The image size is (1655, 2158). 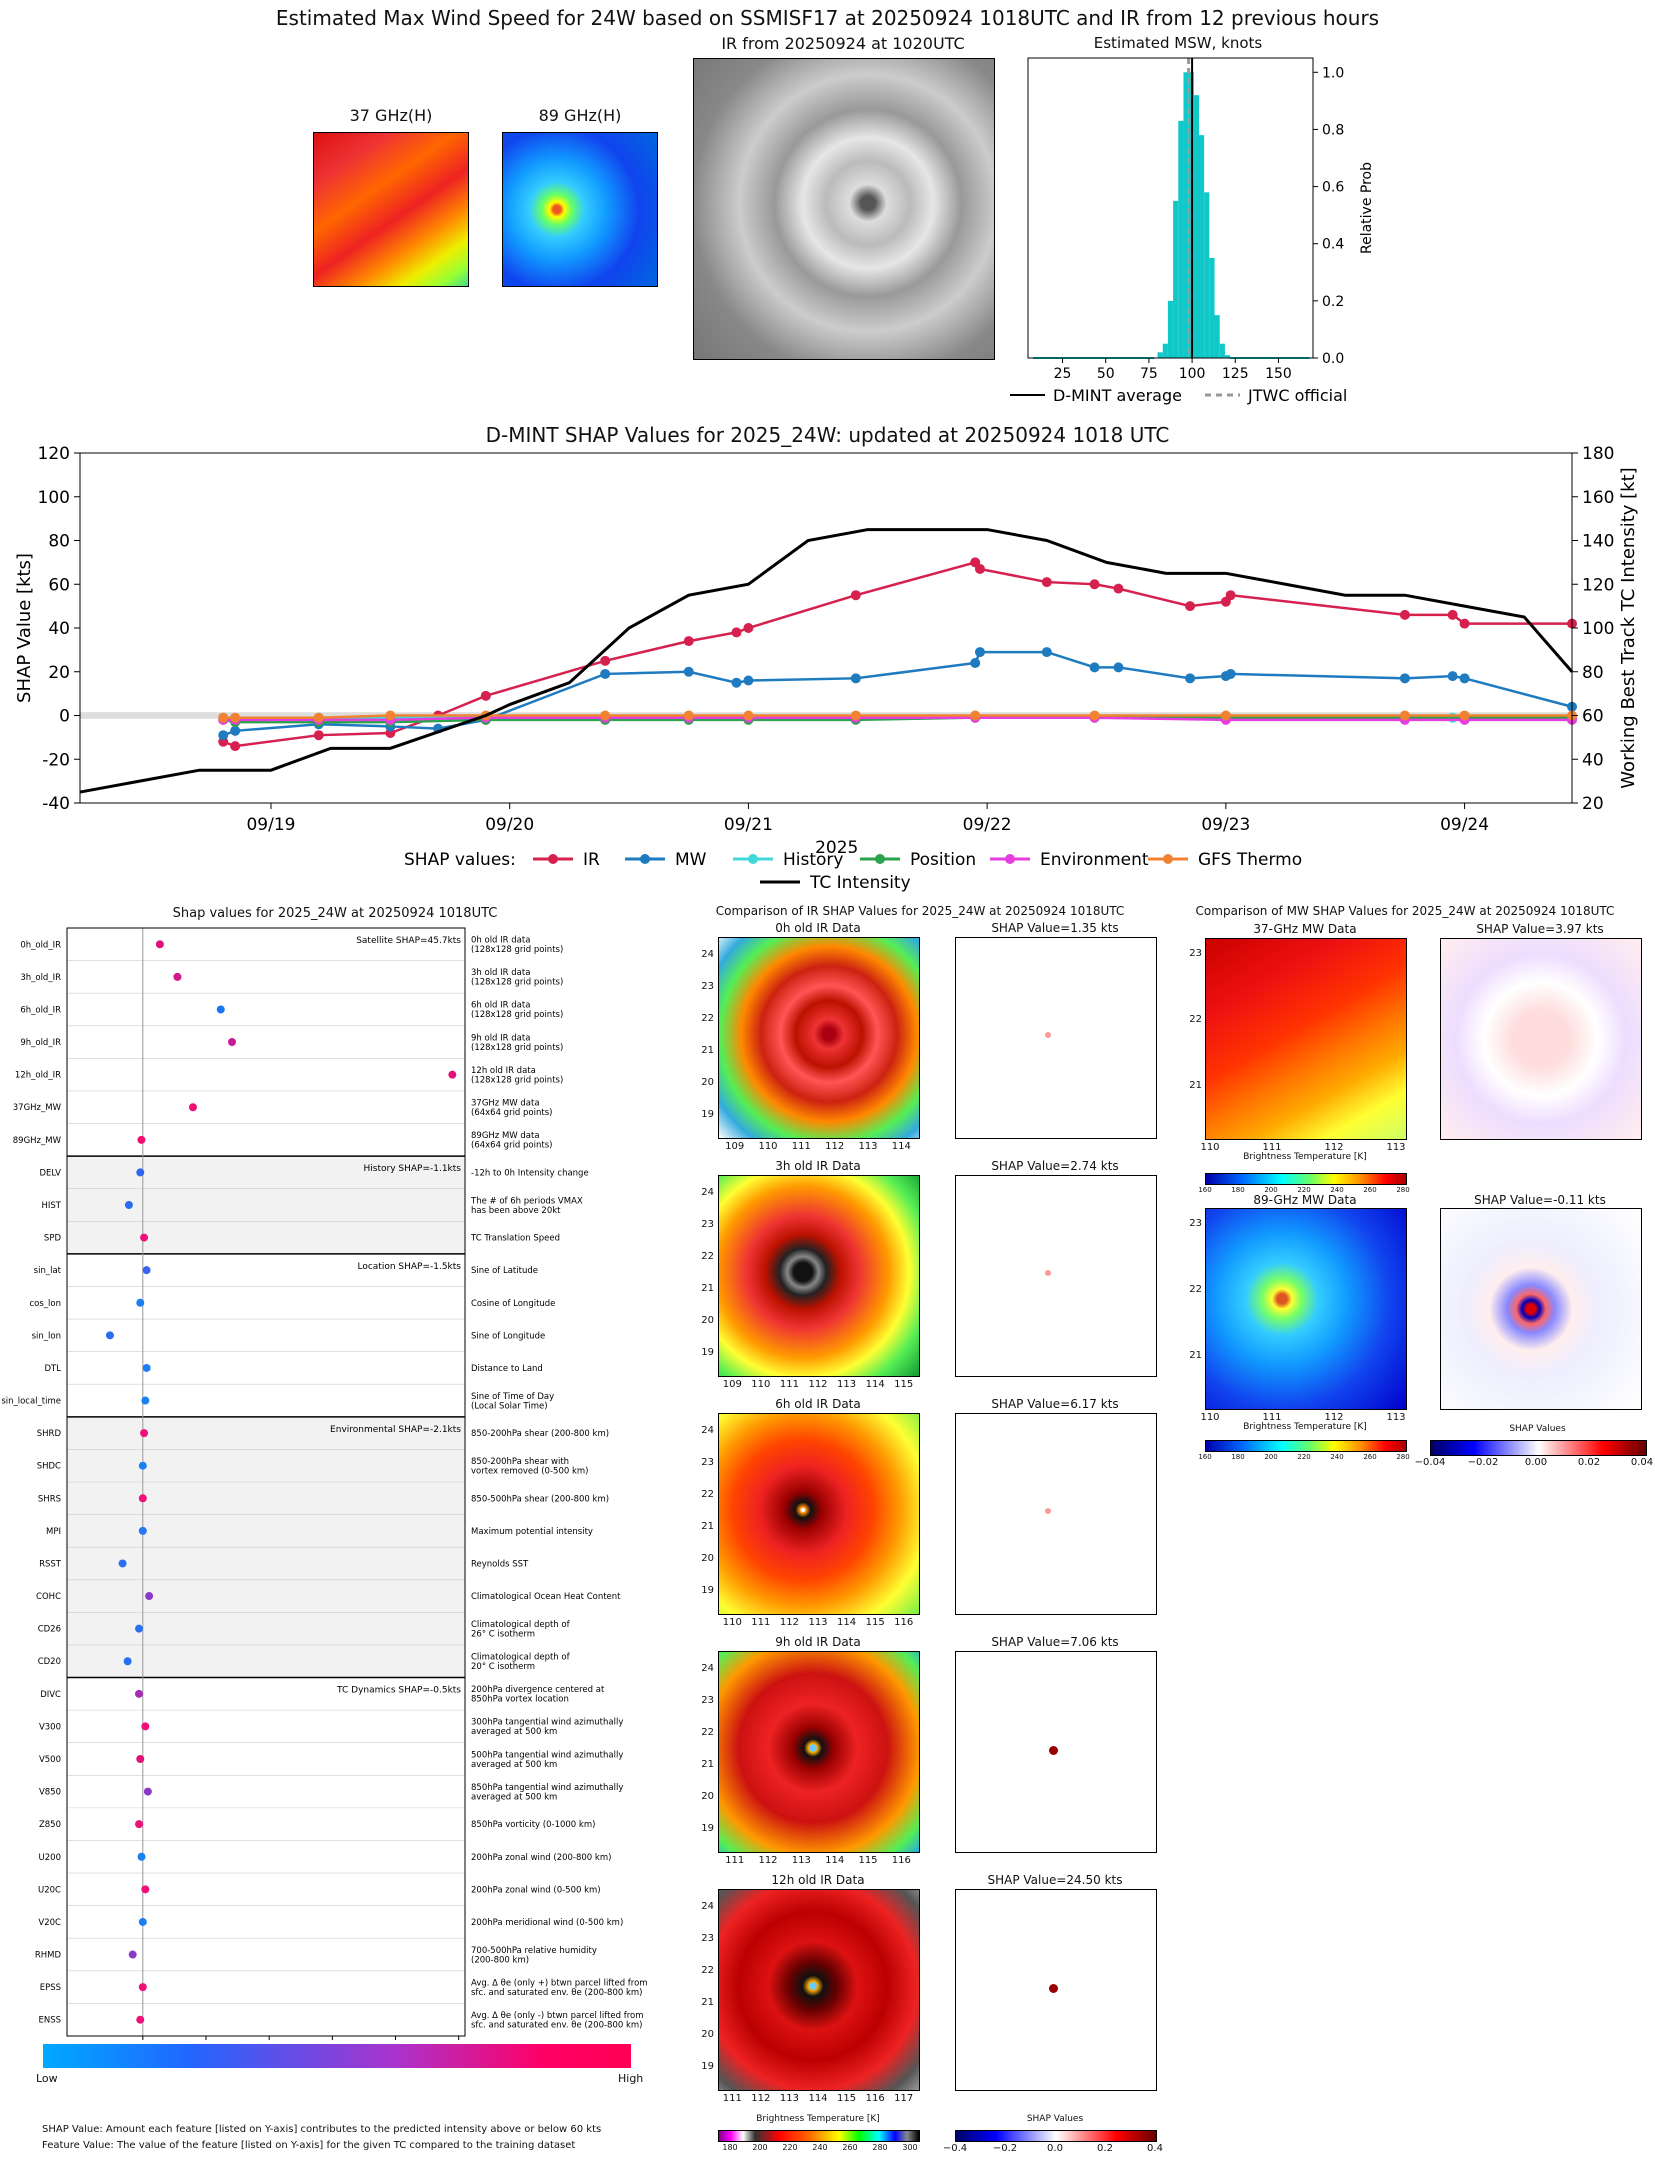 I want to click on ir-row-shap-label: SHAP Value=24.50 kts, so click(x=1055, y=1880).